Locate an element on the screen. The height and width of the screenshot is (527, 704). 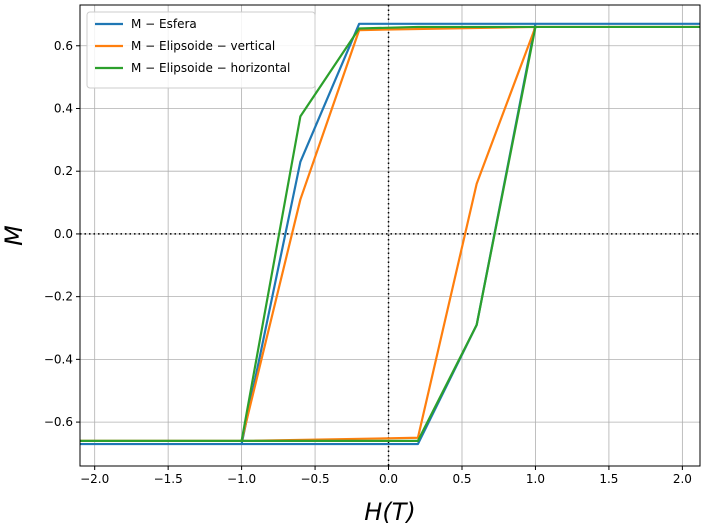
x-tick-label: −2.0 is located at coordinates (94, 479).